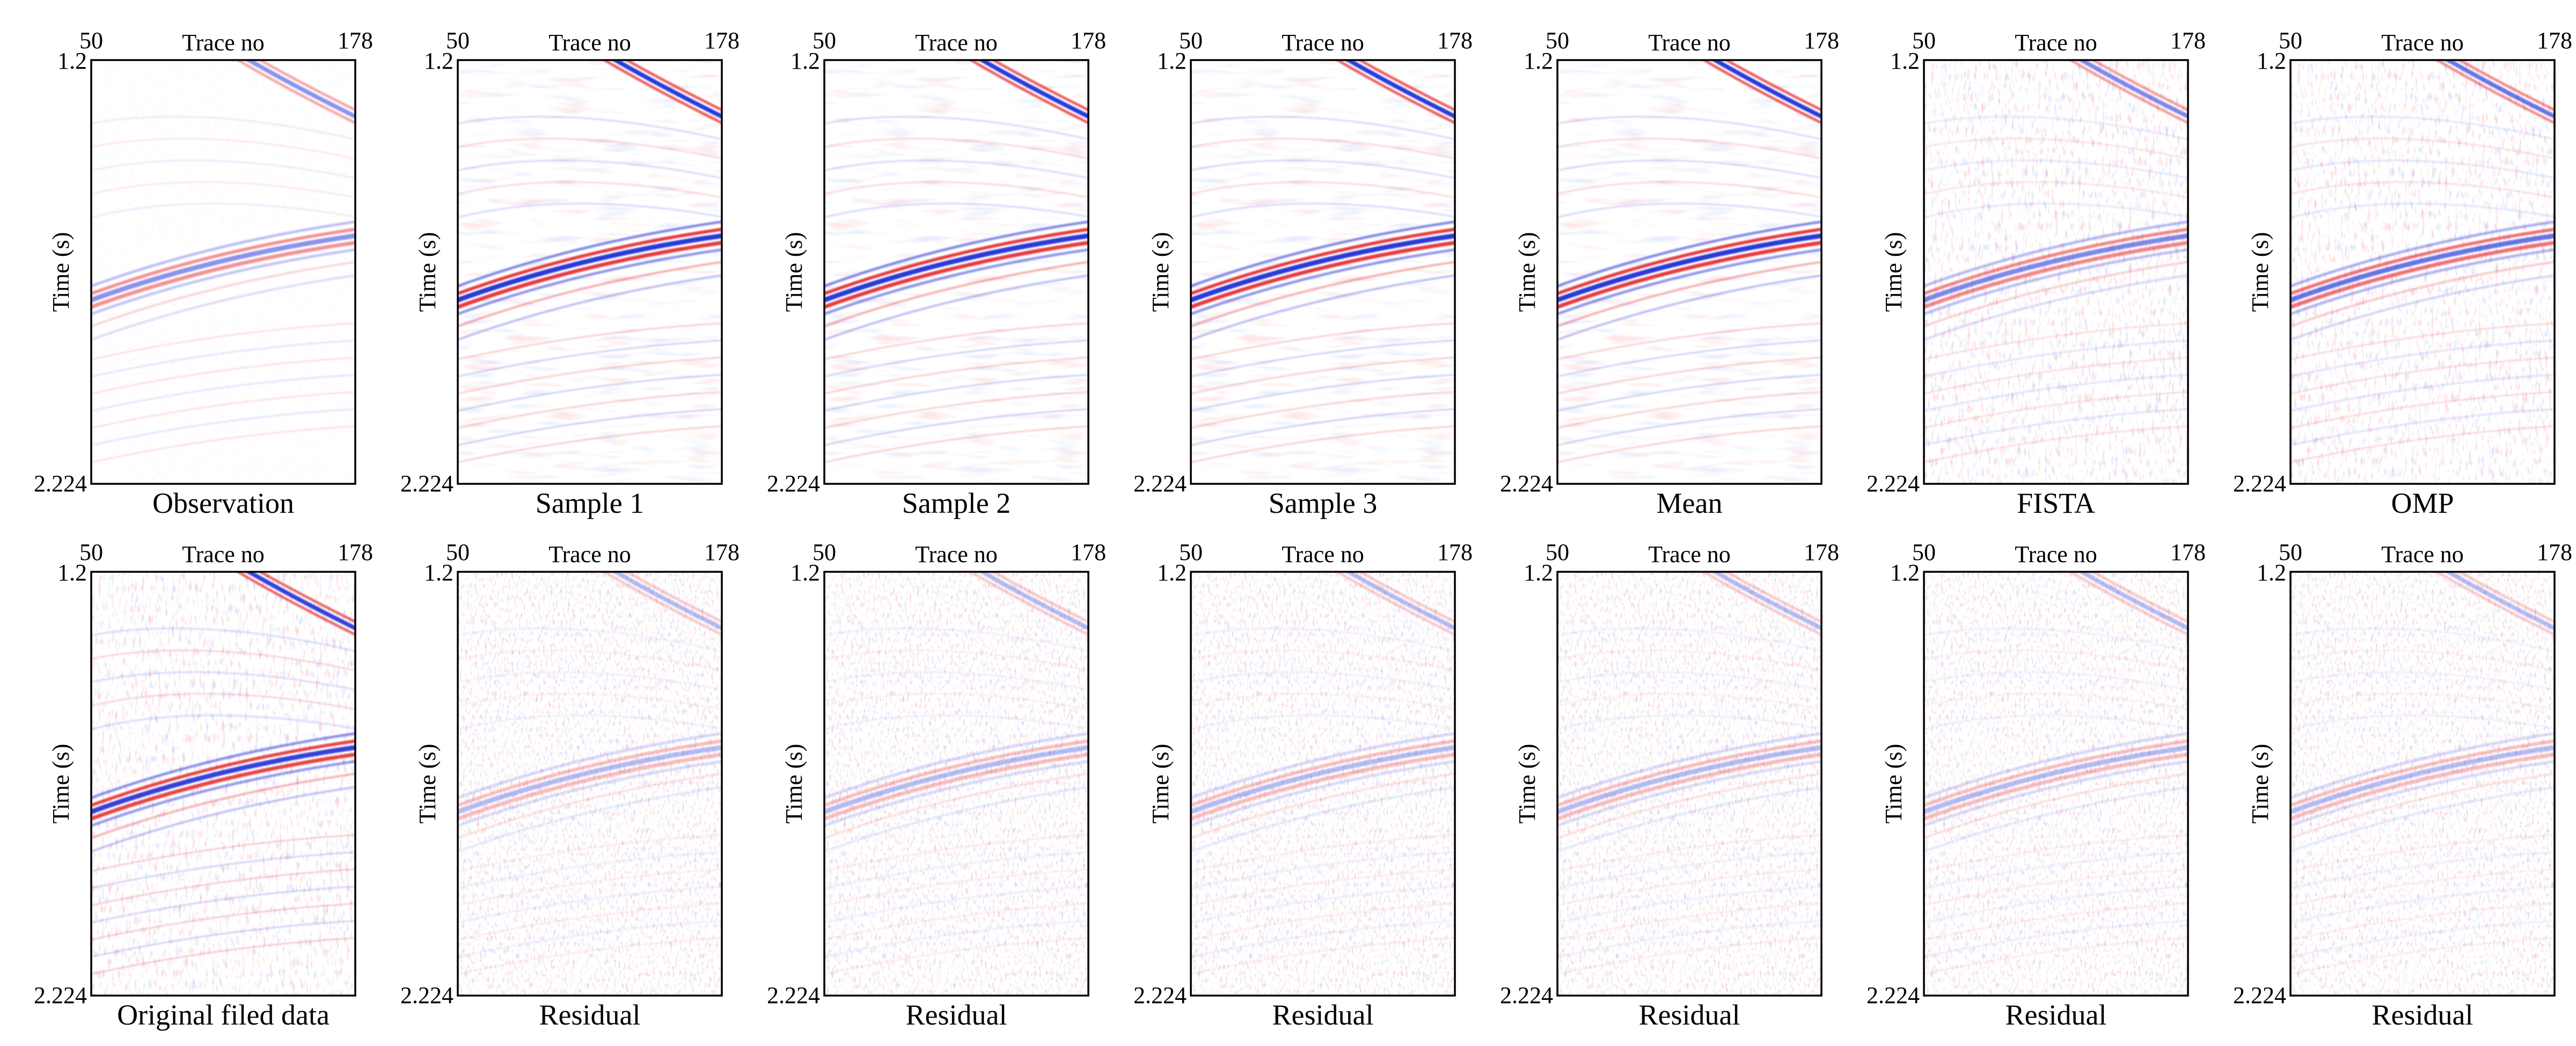 This screenshot has height=1046, width=2576. Describe the element at coordinates (223, 503) in the screenshot. I see `panel-caption: Observation` at that location.